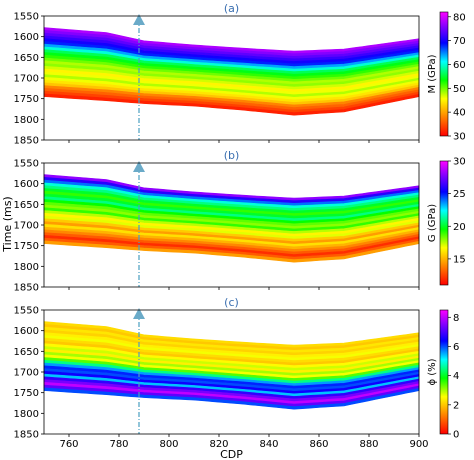 Image resolution: width=474 pixels, height=460 pixels. What do you see at coordinates (218, 444) in the screenshot?
I see `x-tick-label: 820` at bounding box center [218, 444].